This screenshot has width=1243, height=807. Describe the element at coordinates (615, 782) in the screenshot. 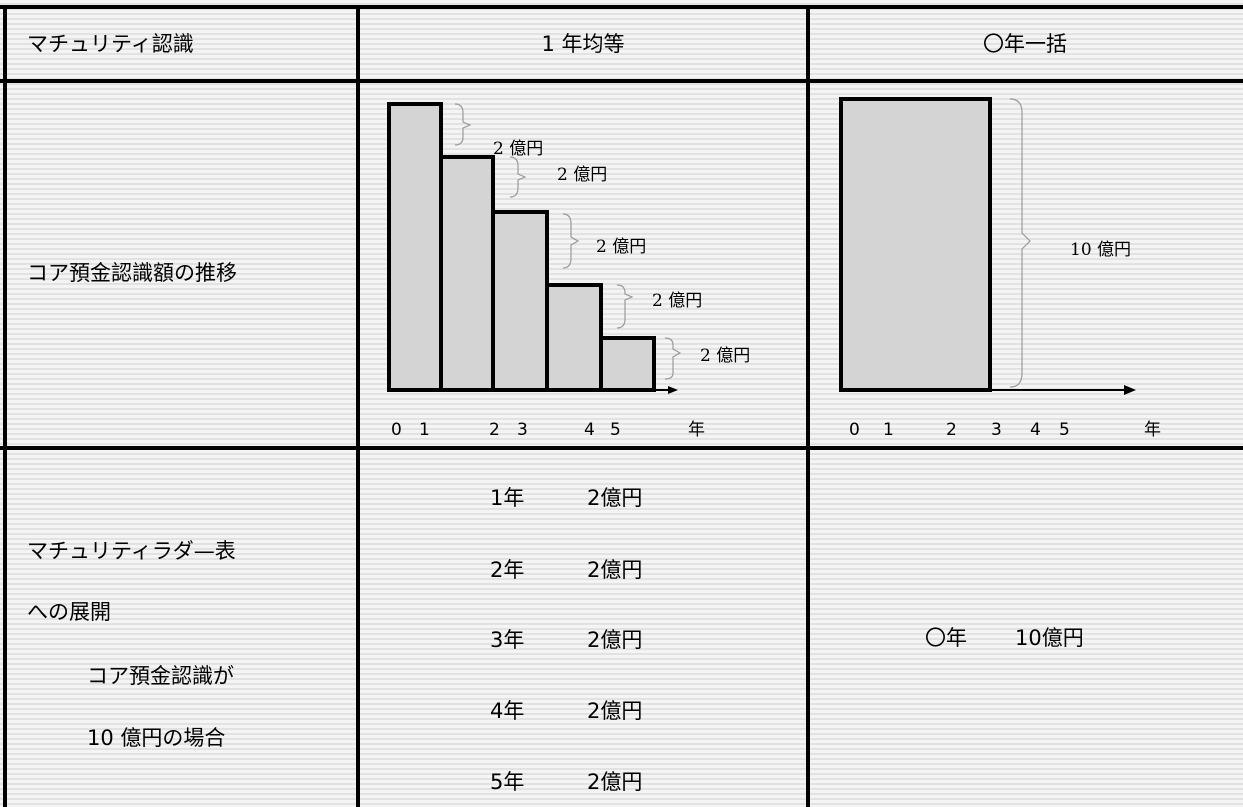

I see `ladder-amount-5: 2億円` at that location.